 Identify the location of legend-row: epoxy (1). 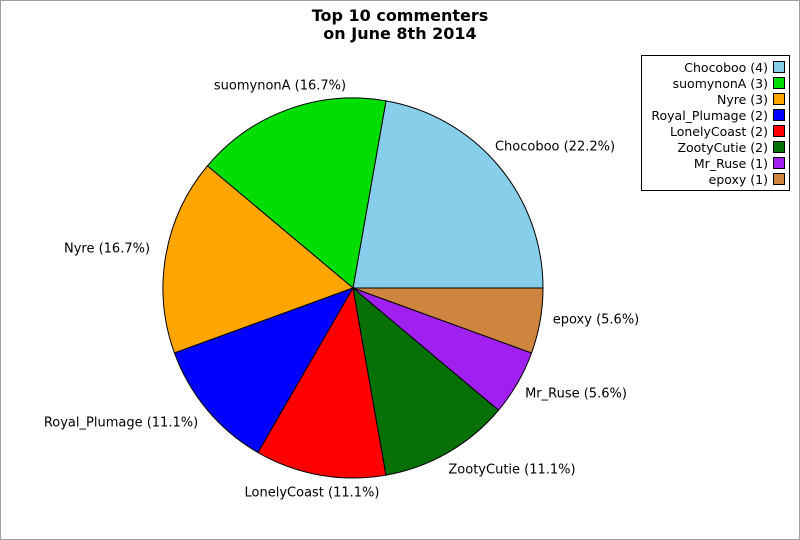
(715, 179).